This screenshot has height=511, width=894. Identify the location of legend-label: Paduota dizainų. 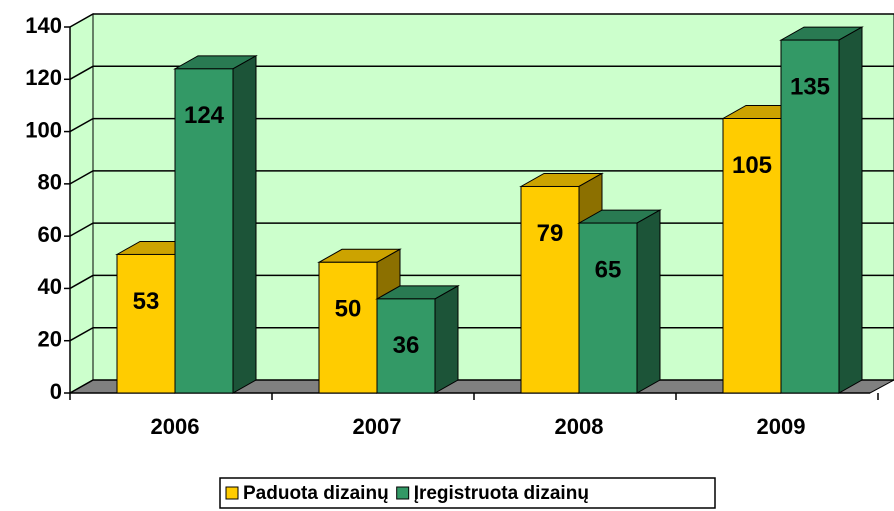
(316, 493).